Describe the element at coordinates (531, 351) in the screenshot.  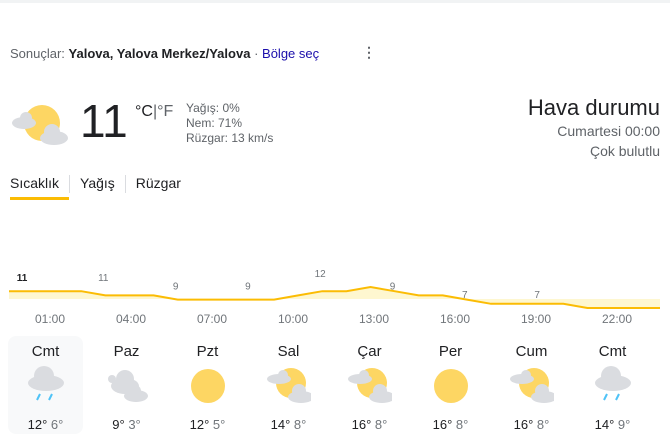
I see `day-name: Cum` at that location.